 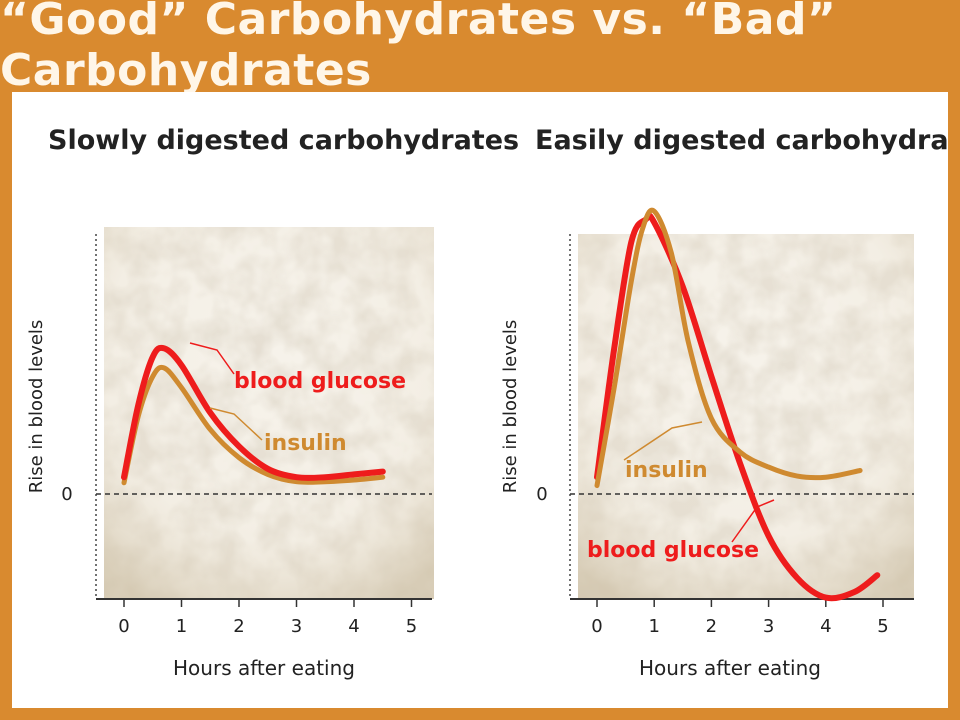 What do you see at coordinates (283, 140) in the screenshot?
I see `chart-title: Slowly digested carbohydrates` at bounding box center [283, 140].